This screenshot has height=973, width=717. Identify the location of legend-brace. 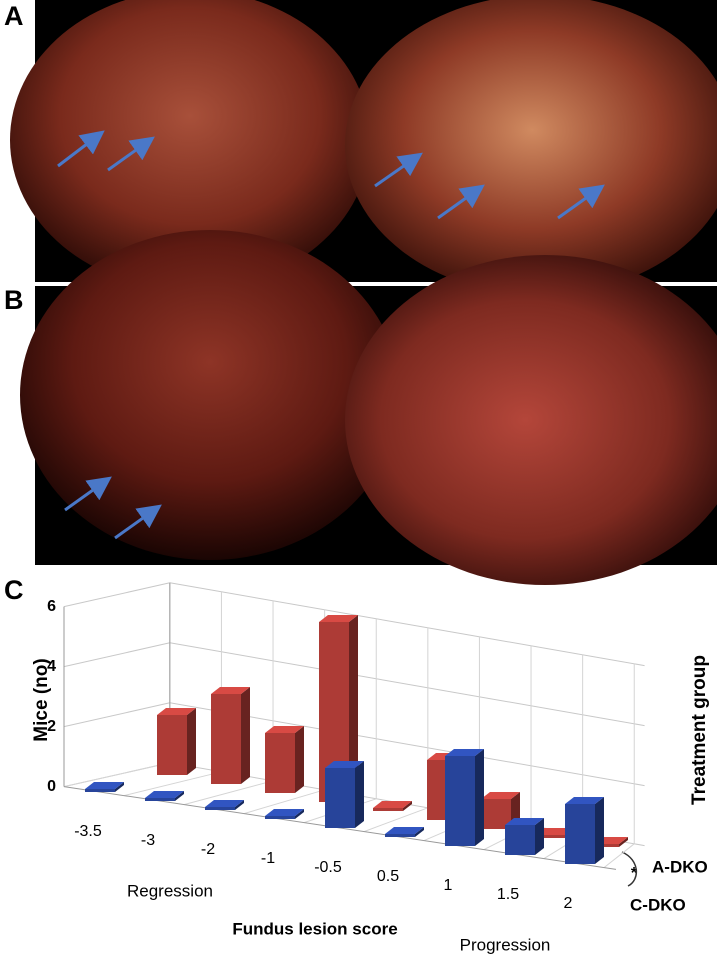
(629, 869).